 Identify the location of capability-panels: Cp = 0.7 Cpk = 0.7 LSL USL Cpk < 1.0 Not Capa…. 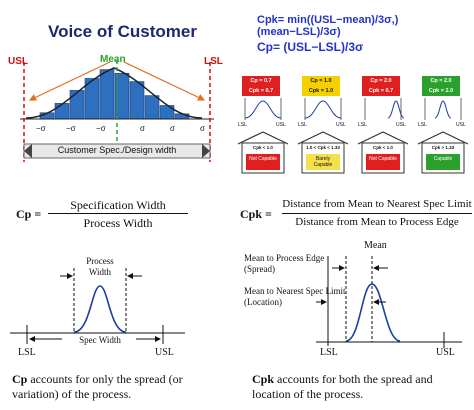
(354, 126).